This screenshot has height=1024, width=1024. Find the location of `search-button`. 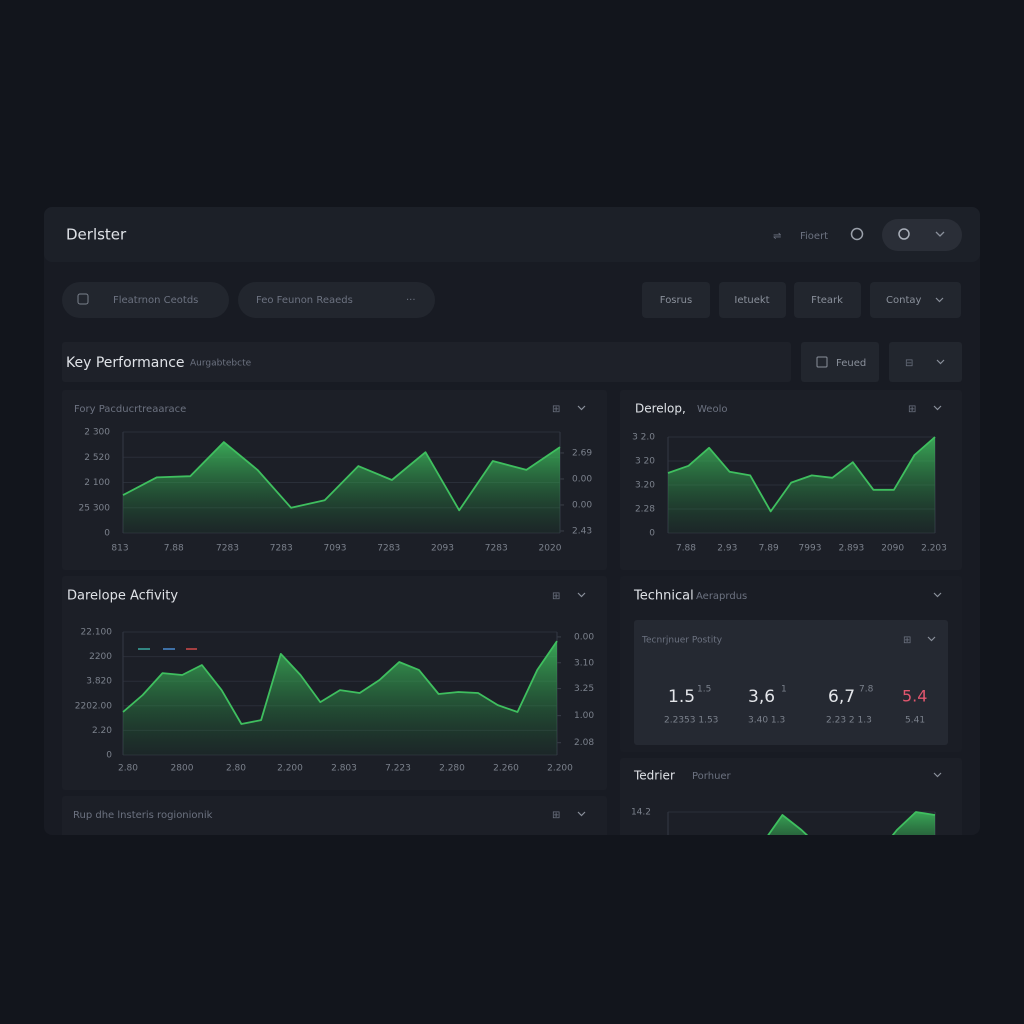

search-button is located at coordinates (922, 235).